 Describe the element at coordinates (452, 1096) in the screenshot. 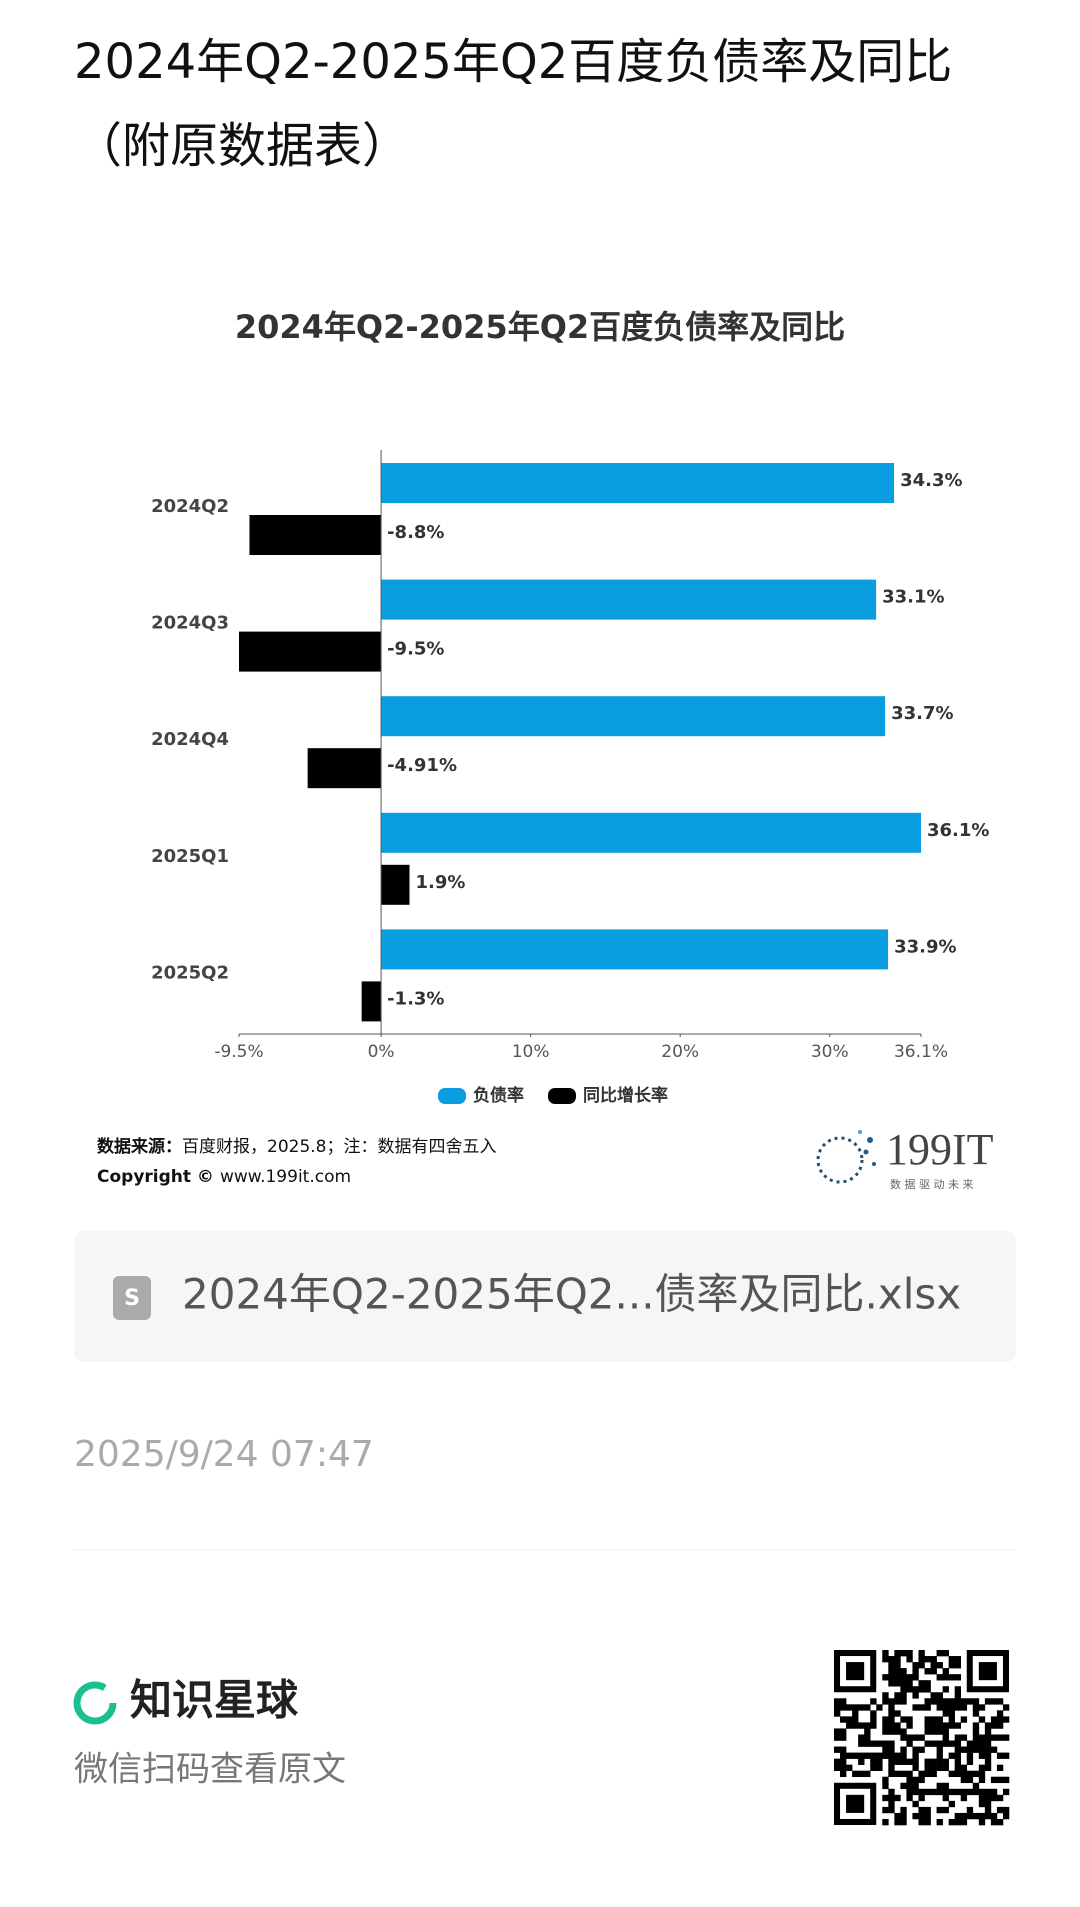

I see `legend-swatch` at that location.